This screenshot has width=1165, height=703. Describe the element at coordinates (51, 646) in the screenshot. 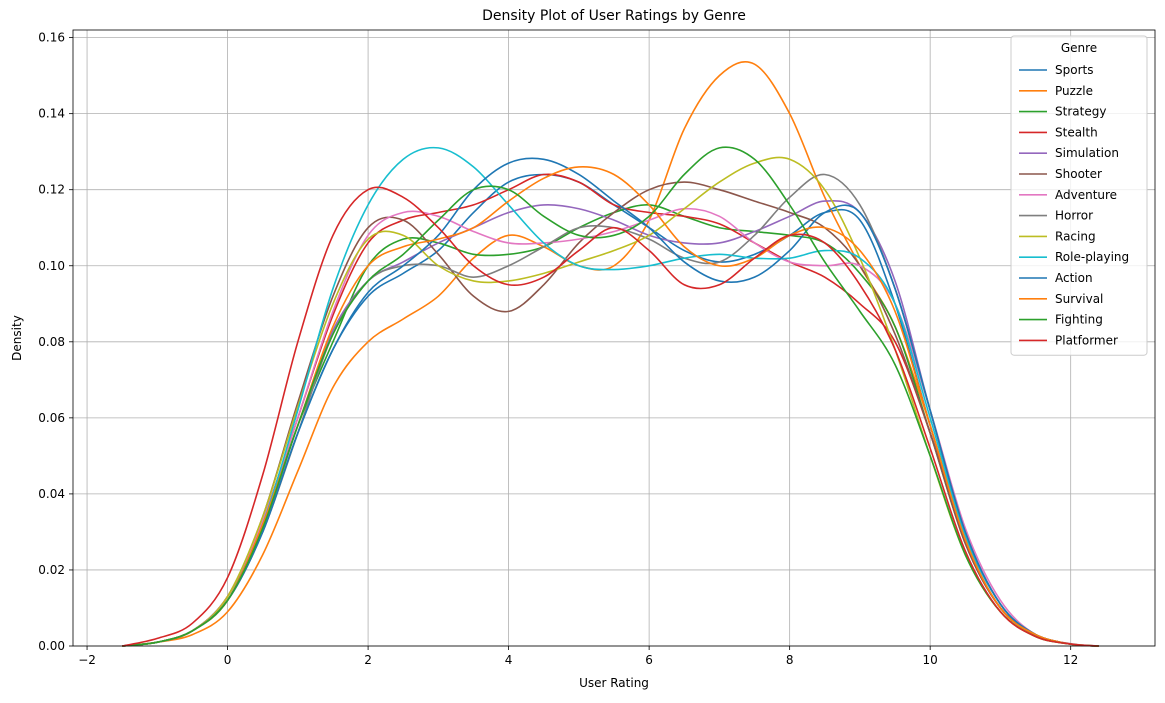

I see `y-tick-label: 0.00` at that location.